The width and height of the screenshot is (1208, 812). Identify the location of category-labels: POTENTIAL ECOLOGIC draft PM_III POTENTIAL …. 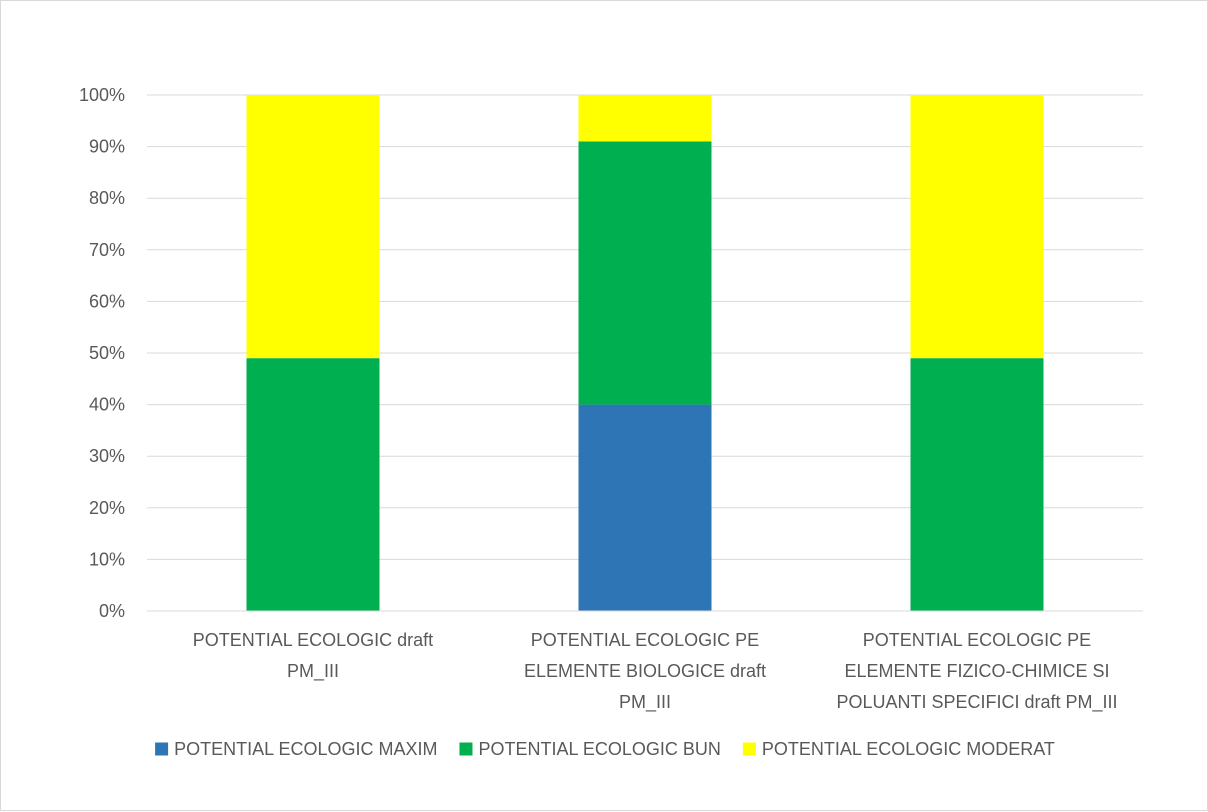
(655, 671).